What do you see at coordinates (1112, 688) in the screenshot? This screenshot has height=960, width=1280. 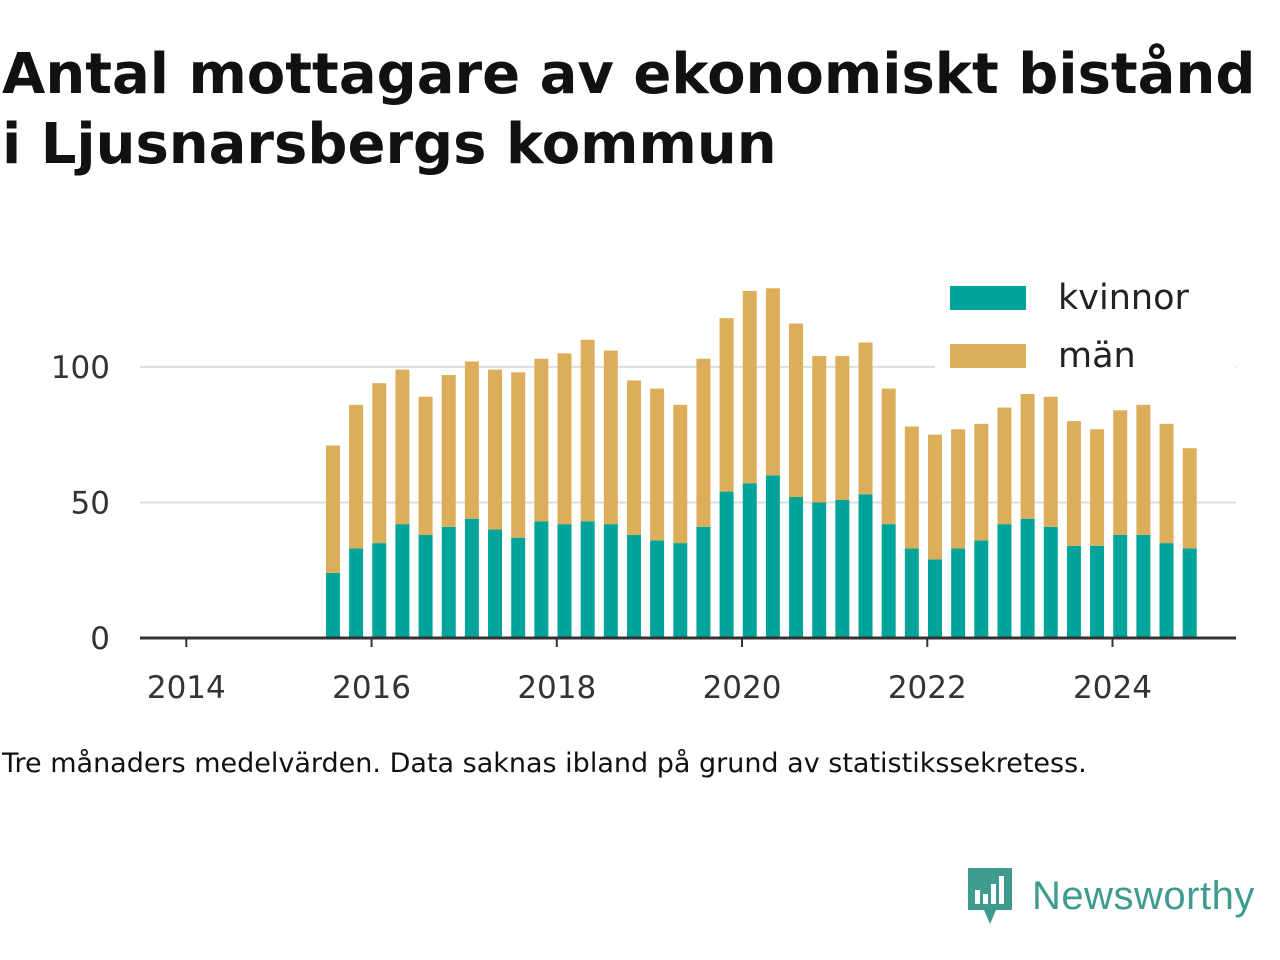 I see `x-tick-label: 2024` at bounding box center [1112, 688].